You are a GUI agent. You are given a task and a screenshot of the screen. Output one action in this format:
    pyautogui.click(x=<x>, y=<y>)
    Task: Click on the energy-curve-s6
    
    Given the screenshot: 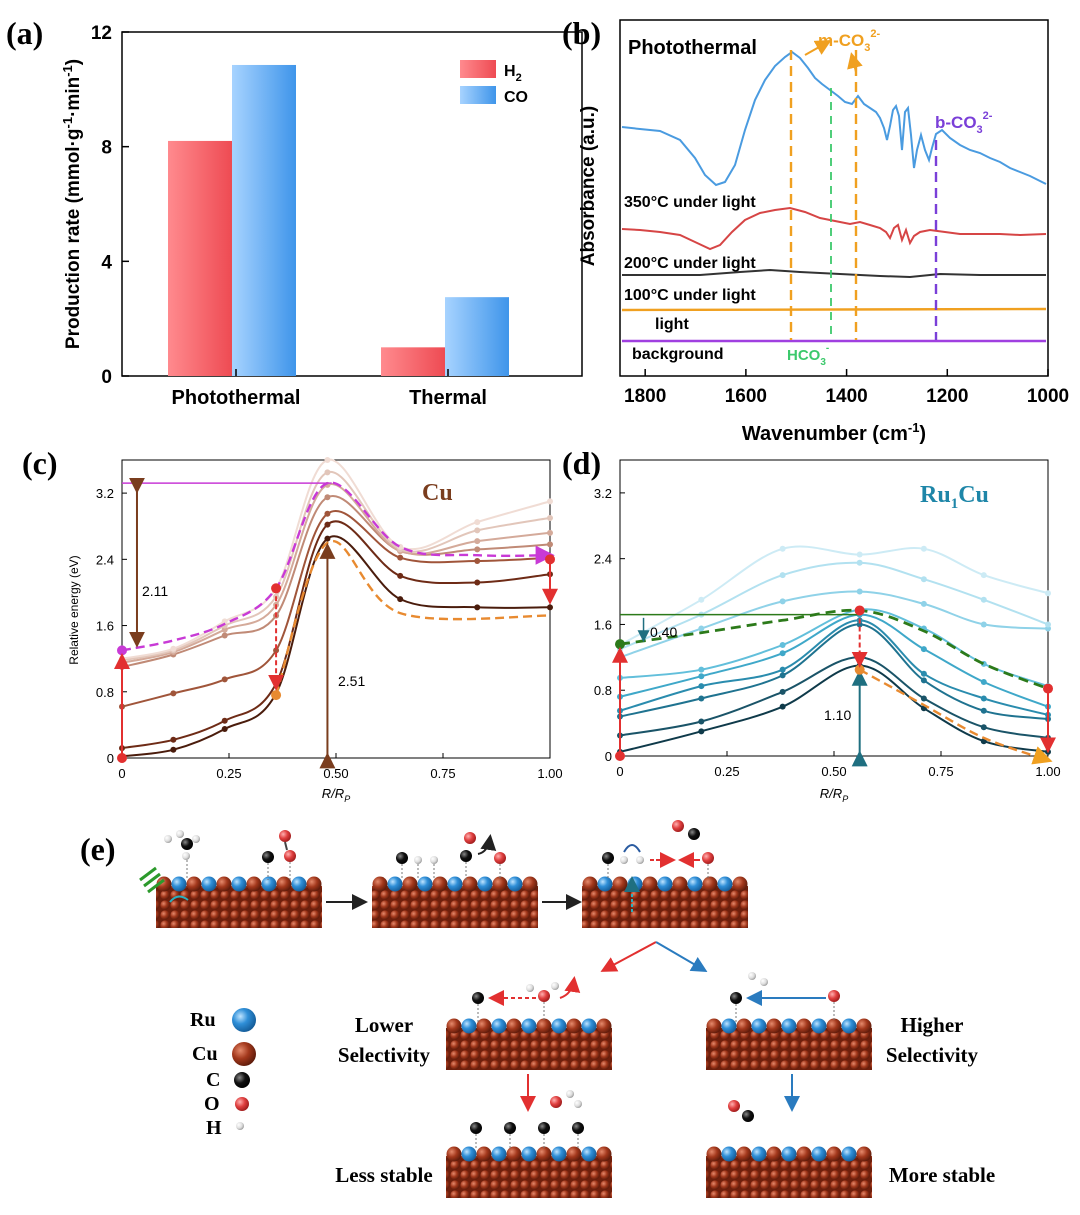 What is the action you would take?
    pyautogui.click(x=336, y=566)
    